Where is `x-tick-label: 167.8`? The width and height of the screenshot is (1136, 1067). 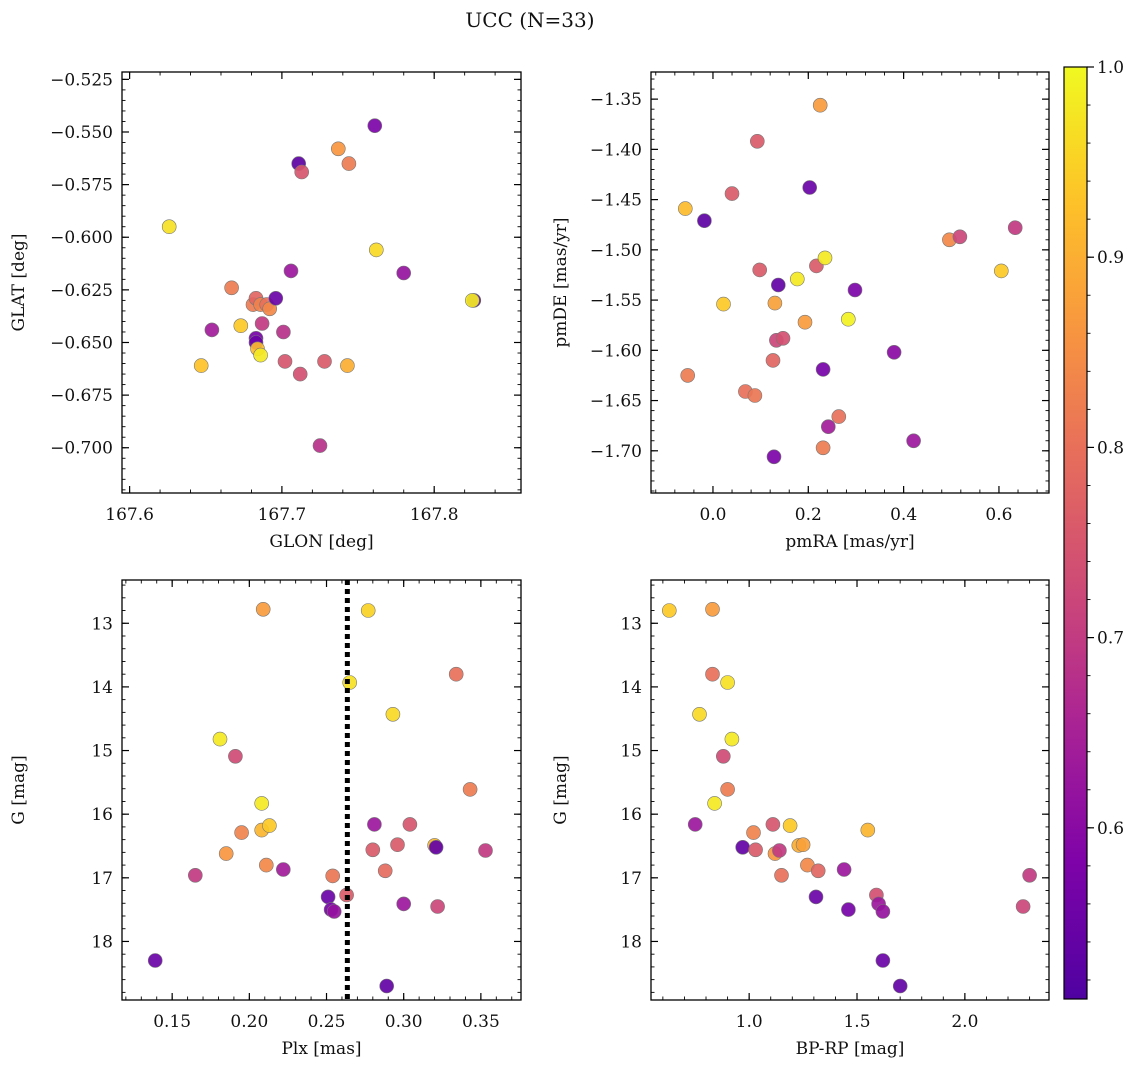 x-tick-label: 167.8 is located at coordinates (434, 515).